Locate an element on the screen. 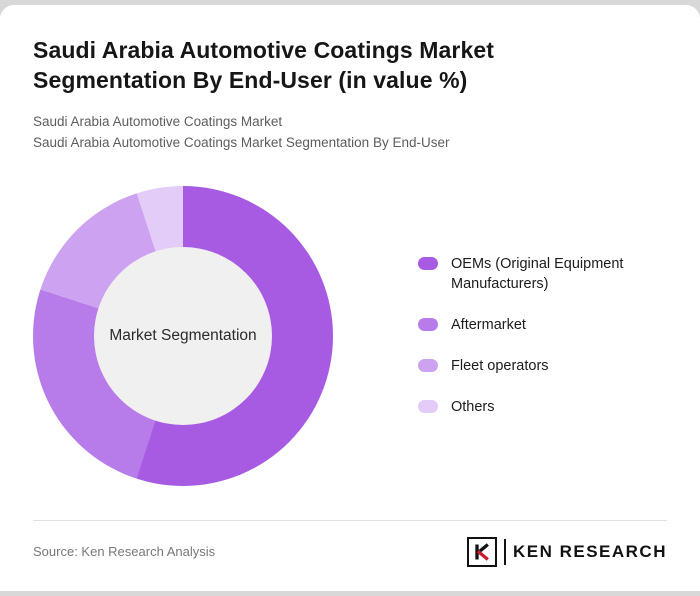 The height and width of the screenshot is (596, 700). legend-label: Others is located at coordinates (473, 406).